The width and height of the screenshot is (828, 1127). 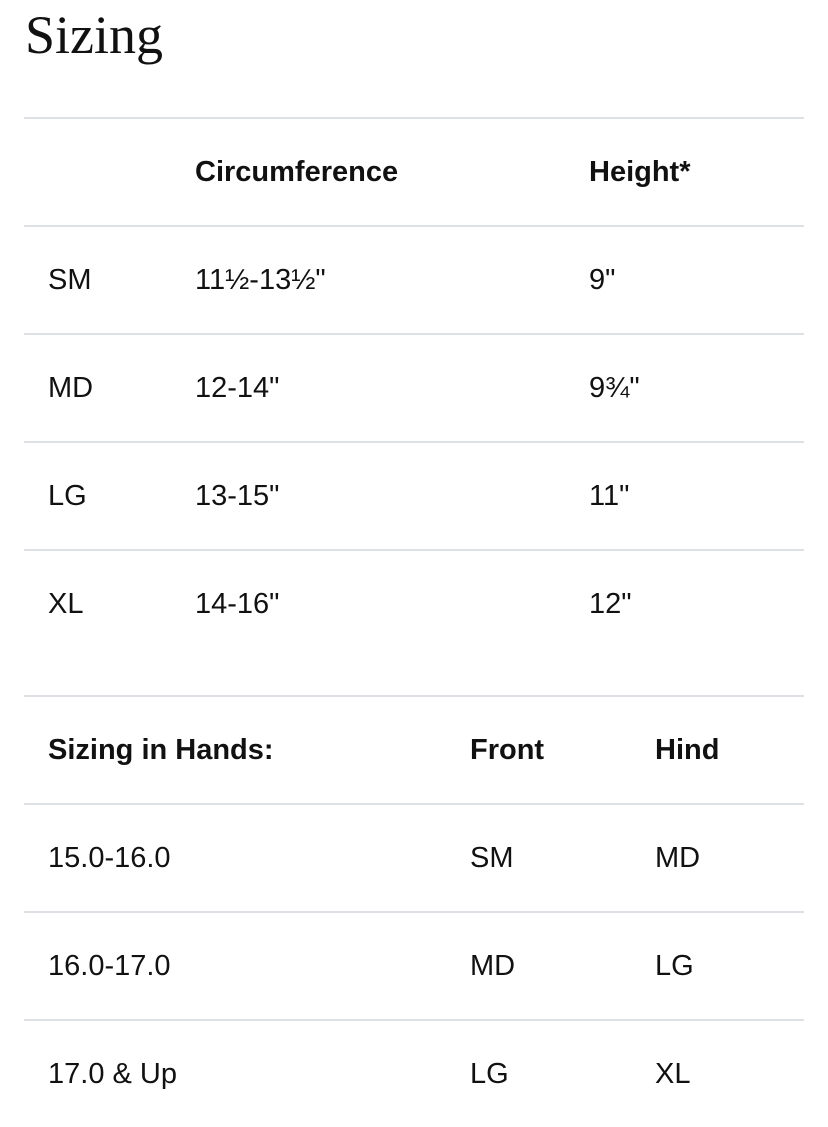 What do you see at coordinates (109, 858) in the screenshot?
I see `hands-cell: 15.0-16.0` at bounding box center [109, 858].